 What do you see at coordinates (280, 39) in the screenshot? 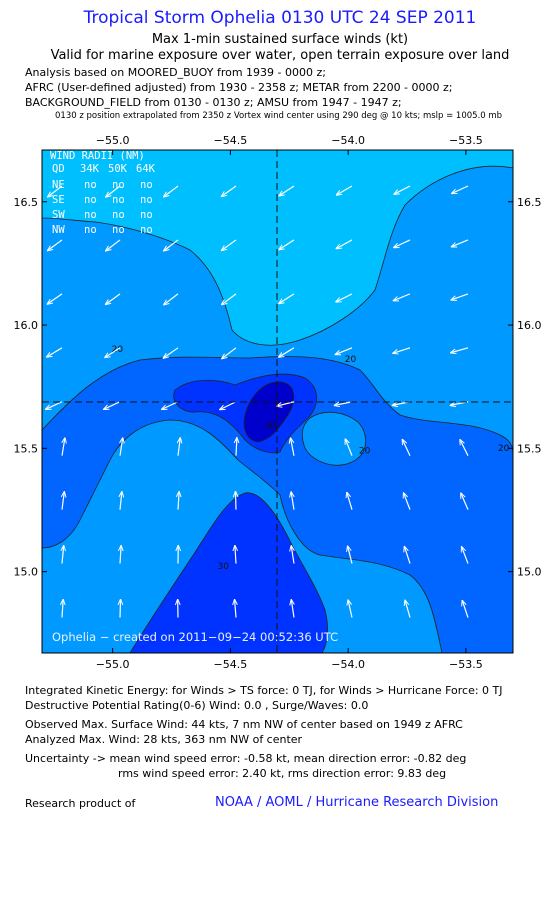
I see `subtitle-winds: Max 1-min sustained surface winds (kt)` at bounding box center [280, 39].